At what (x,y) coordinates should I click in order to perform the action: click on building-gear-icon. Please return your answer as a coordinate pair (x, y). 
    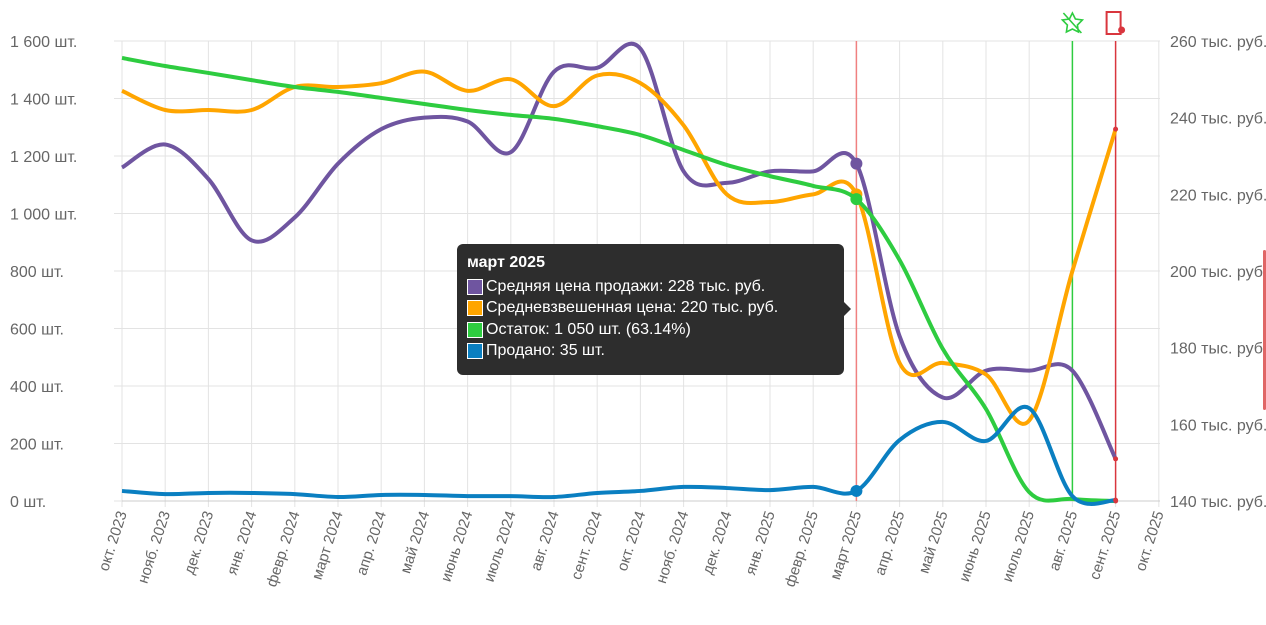
    Looking at the image, I should click on (1113, 23).